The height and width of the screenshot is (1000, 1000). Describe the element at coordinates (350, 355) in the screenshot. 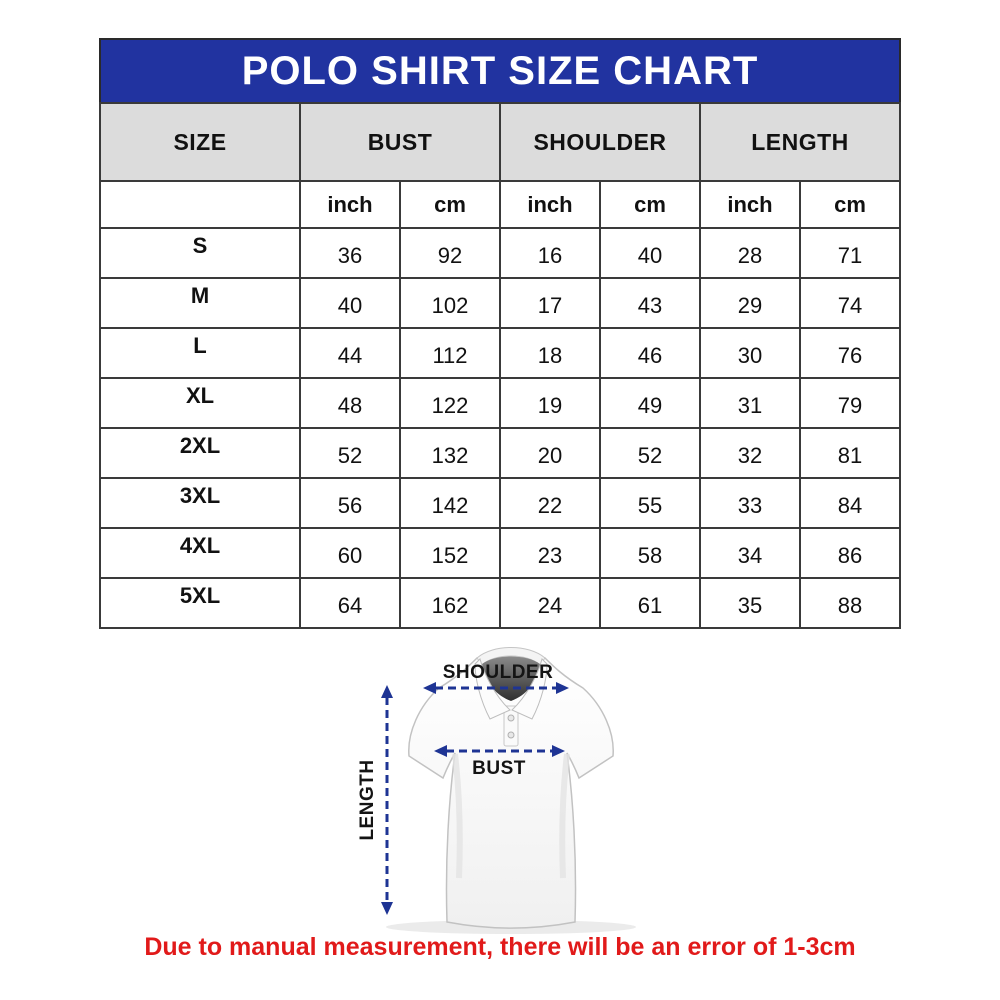

I see `measurement-value: 44` at that location.